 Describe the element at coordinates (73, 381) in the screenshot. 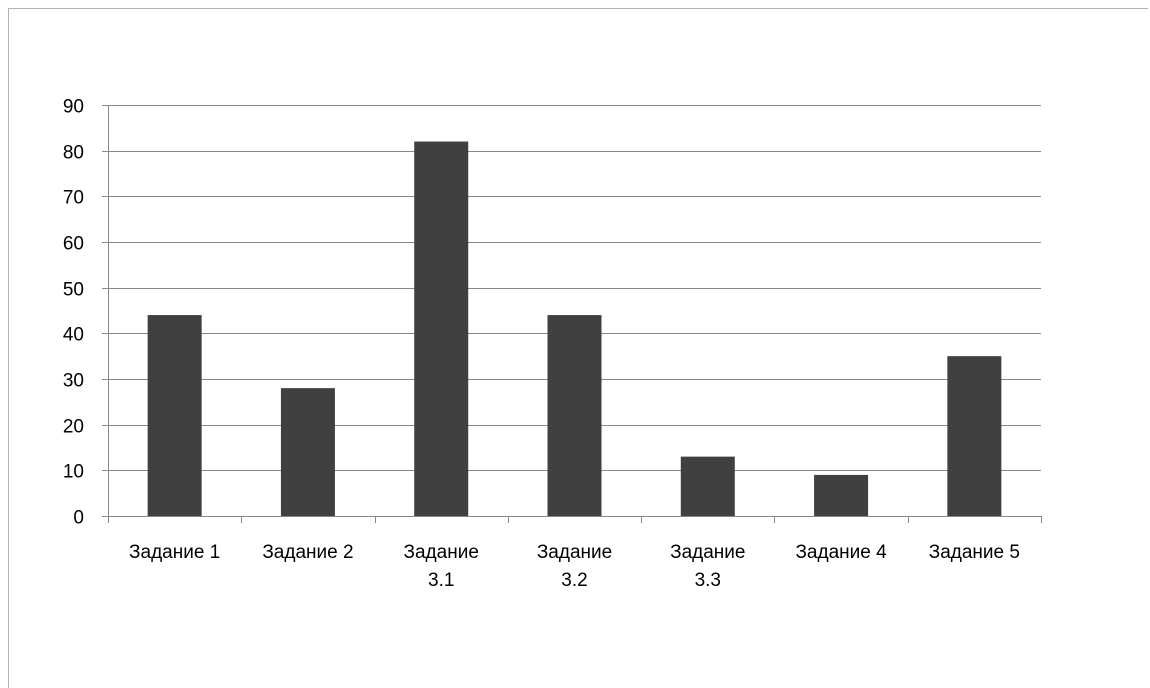

I see `y-tick-label: 30` at that location.